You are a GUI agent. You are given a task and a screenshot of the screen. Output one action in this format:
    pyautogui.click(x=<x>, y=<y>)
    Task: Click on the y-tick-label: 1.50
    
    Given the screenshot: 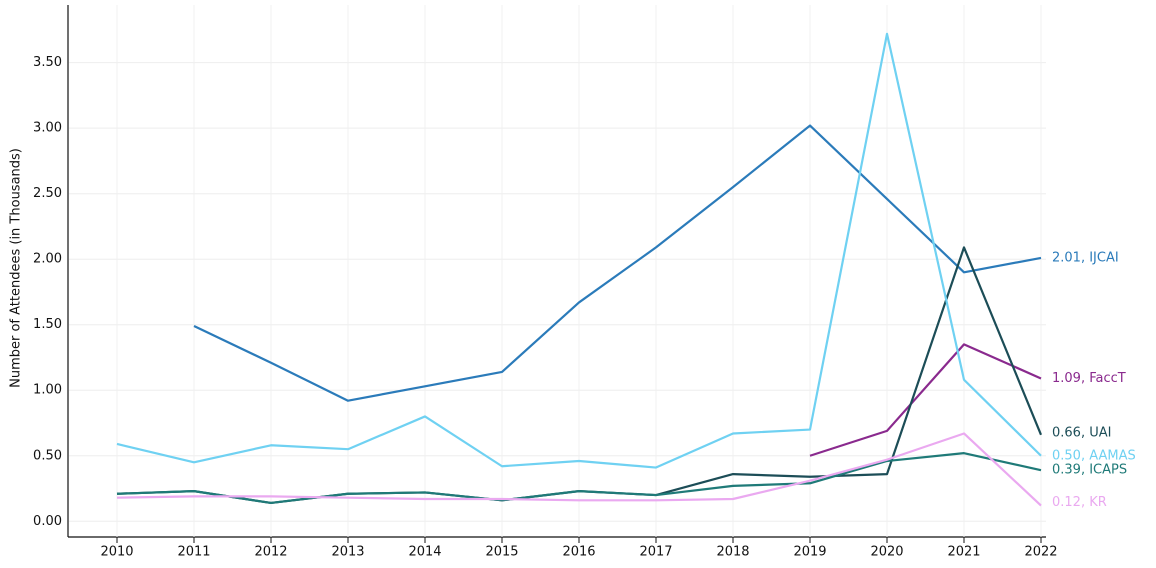 What is the action you would take?
    pyautogui.click(x=47, y=324)
    